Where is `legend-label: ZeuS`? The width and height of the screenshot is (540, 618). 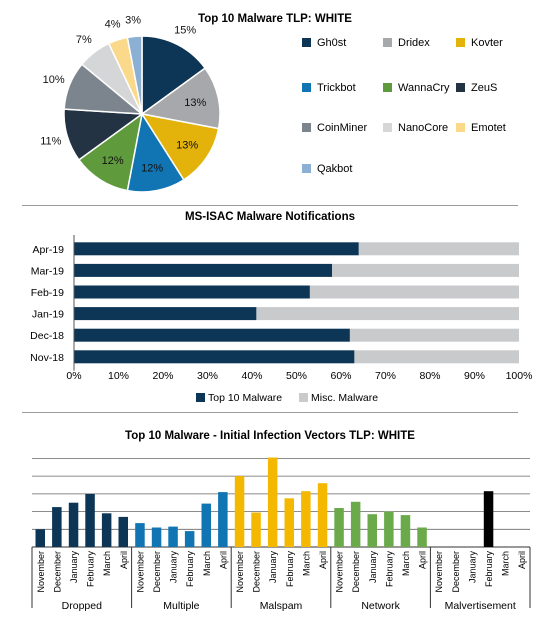
legend-label: ZeuS is located at coordinates (484, 88).